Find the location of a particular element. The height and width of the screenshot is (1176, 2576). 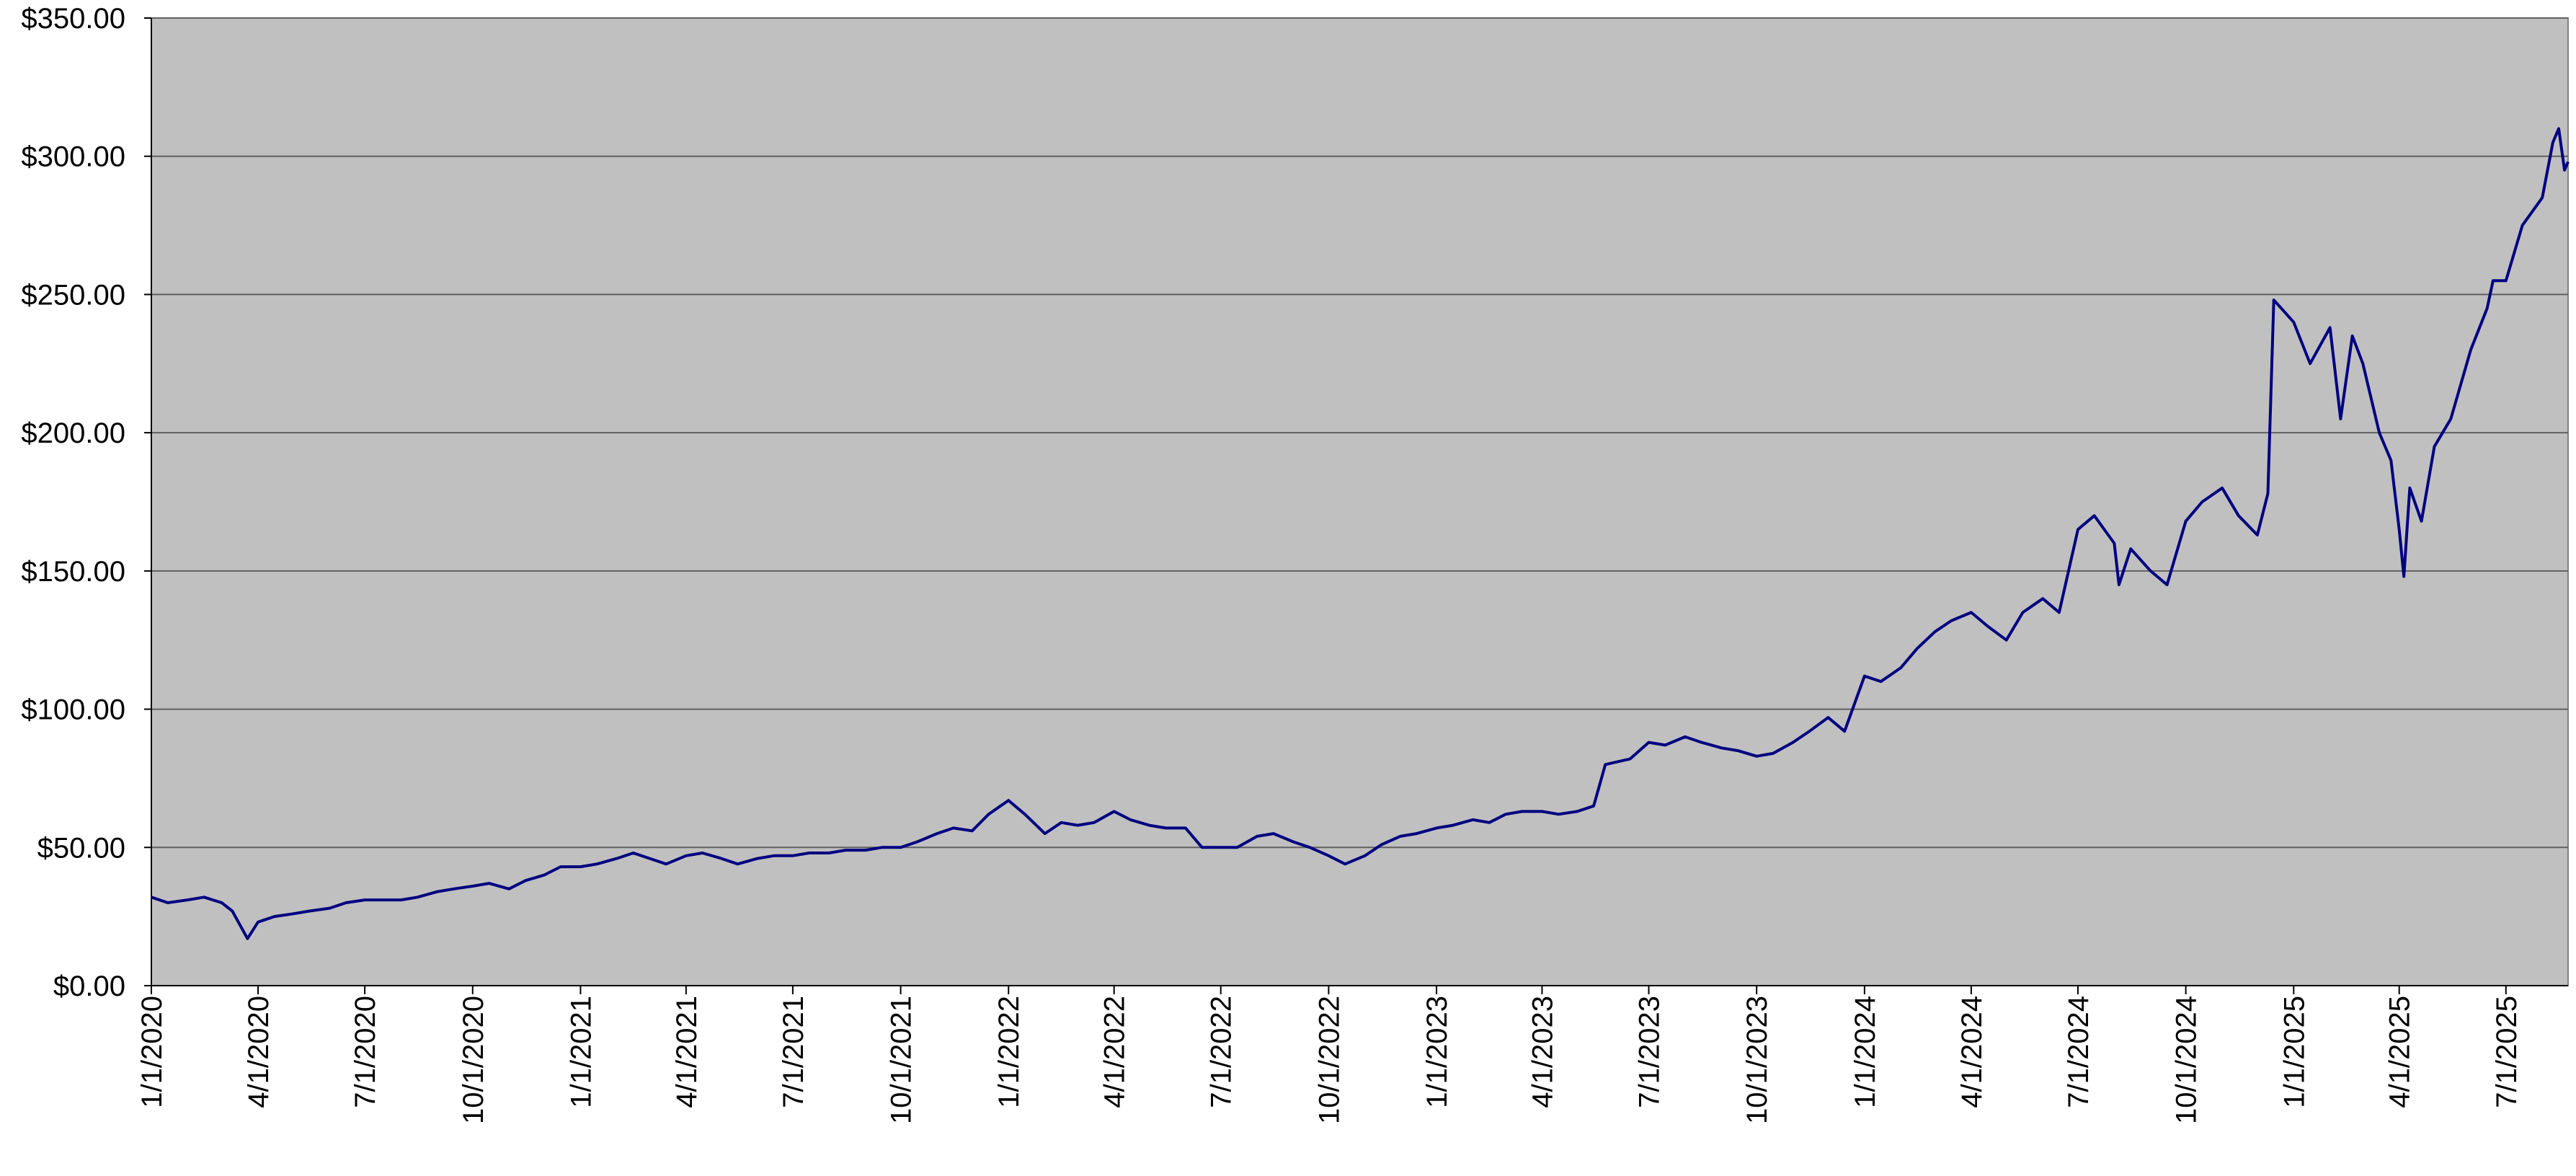

x-tick-label: 7/1/2023 is located at coordinates (1650, 1052).